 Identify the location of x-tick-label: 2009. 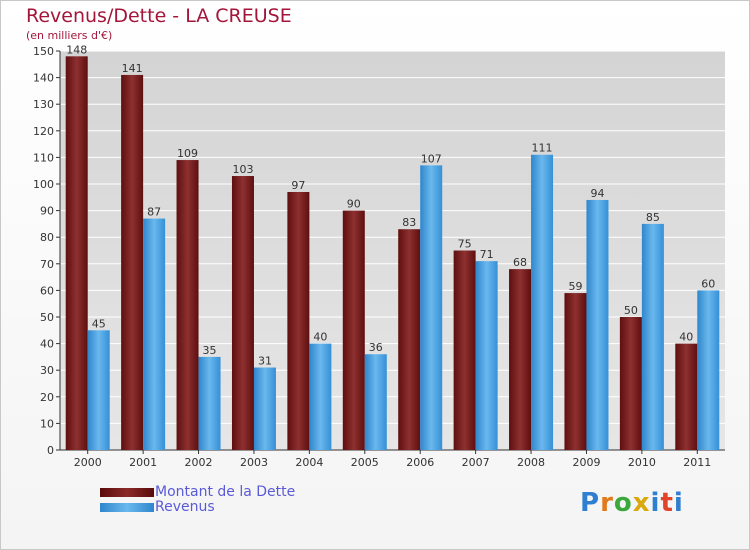
(586, 462).